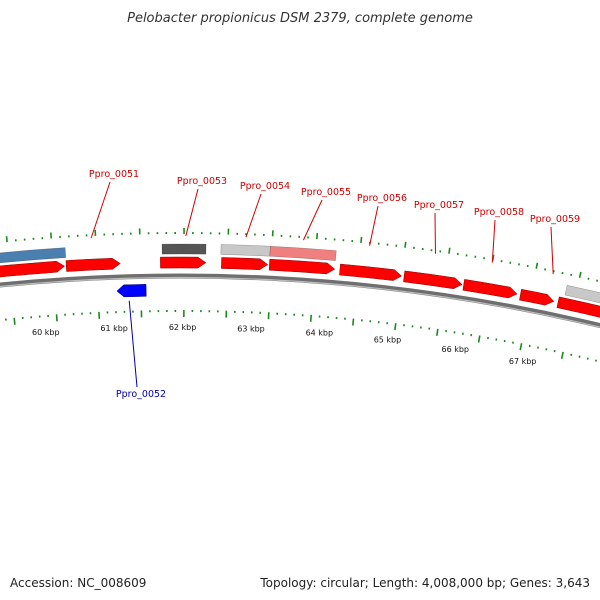 This screenshot has height=600, width=600. What do you see at coordinates (141, 394) in the screenshot?
I see `gene-label: Ppro_0052` at bounding box center [141, 394].